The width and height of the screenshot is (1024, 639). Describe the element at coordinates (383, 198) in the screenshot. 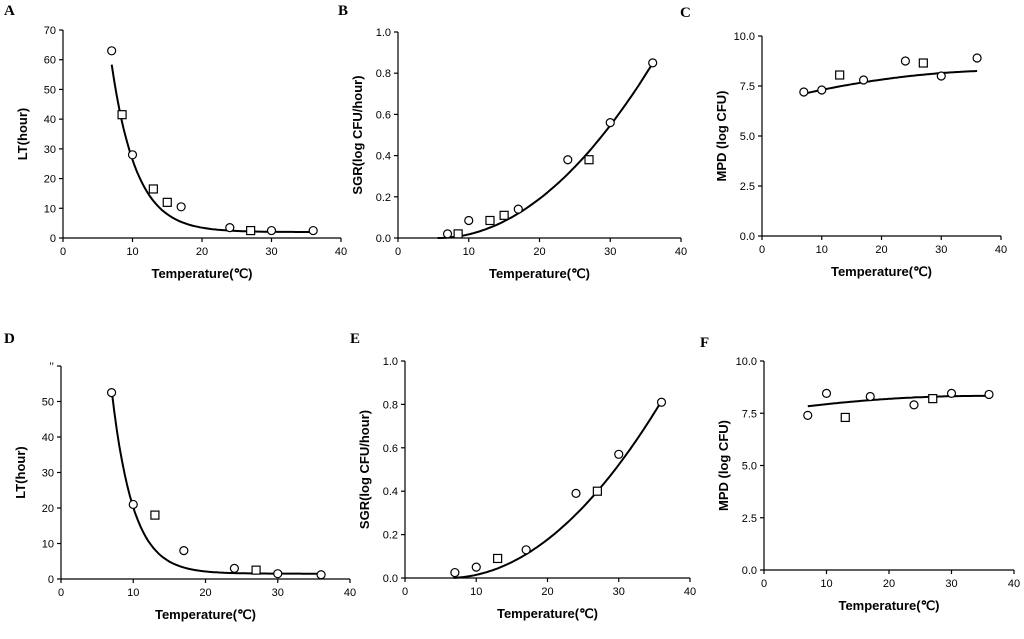

I see `y-tick-label: 0.2` at that location.